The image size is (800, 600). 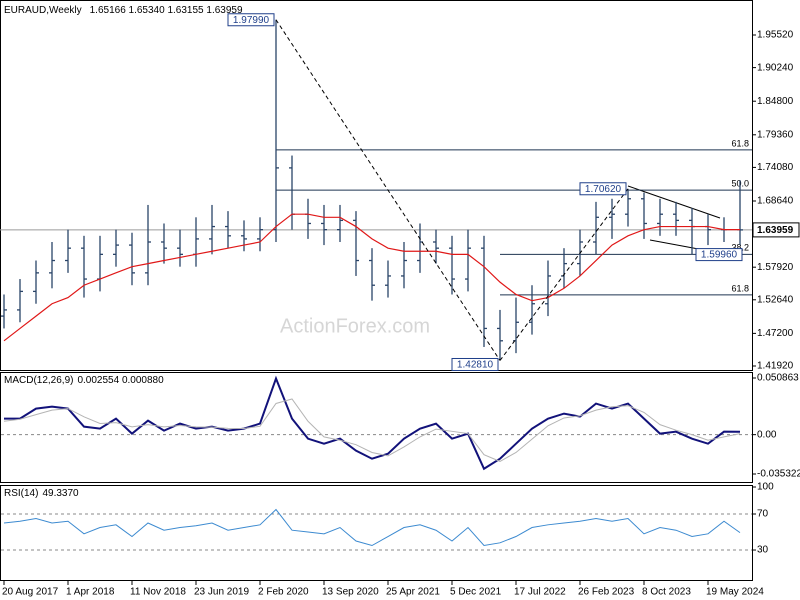 I want to click on x-tick-label: 25 Apr 2021, so click(x=413, y=592).